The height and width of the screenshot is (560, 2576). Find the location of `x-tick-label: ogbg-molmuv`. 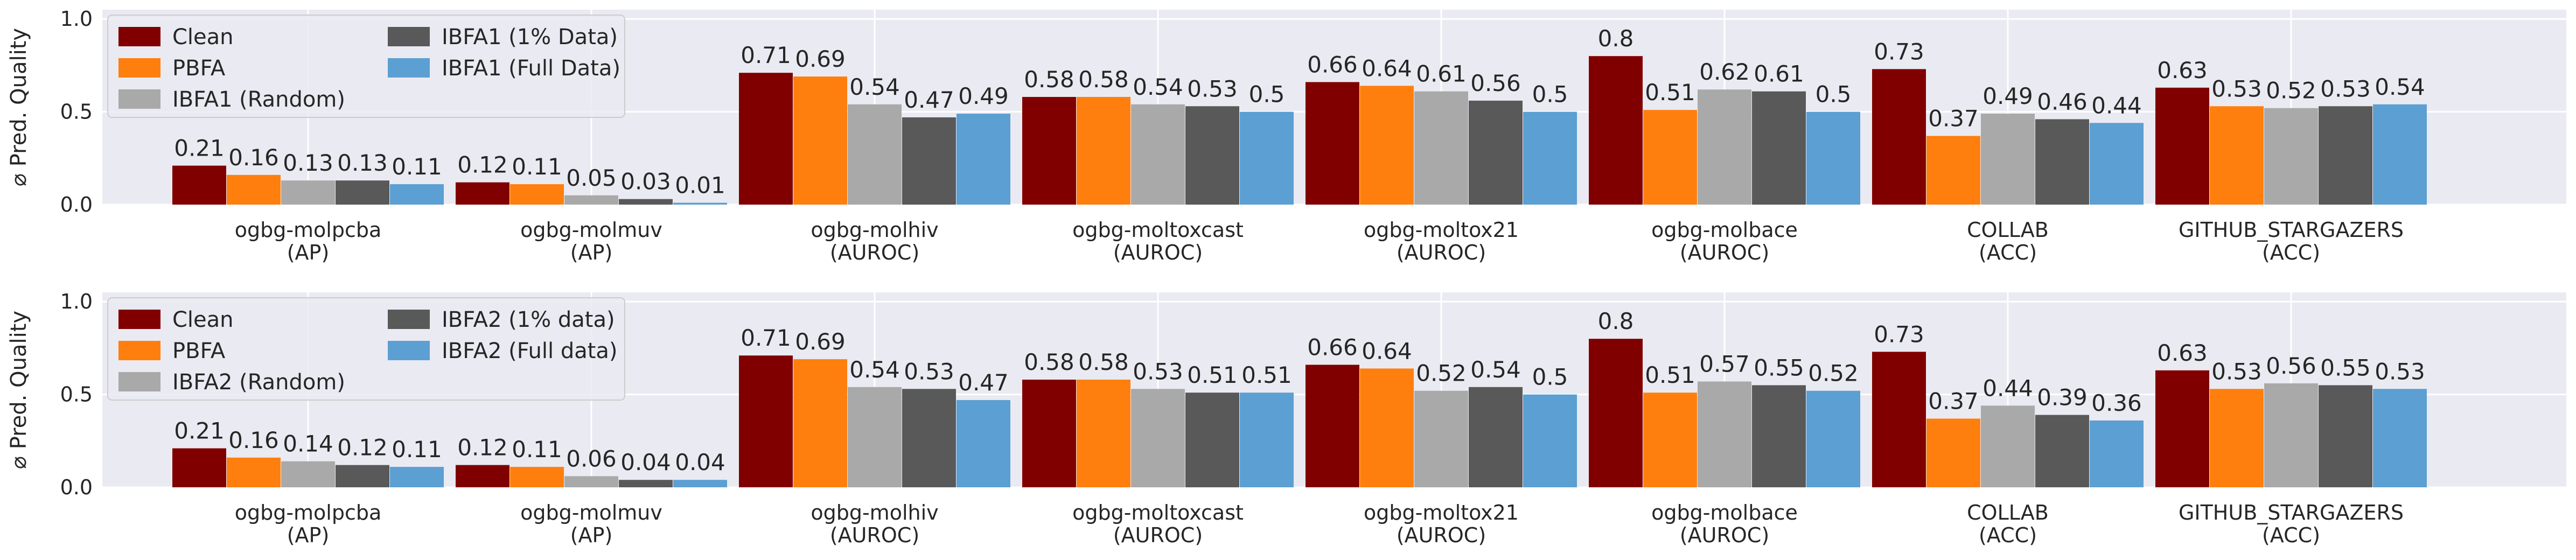

x-tick-label: ogbg-molmuv is located at coordinates (591, 230).